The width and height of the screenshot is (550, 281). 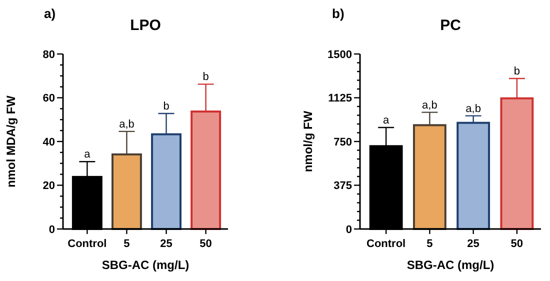 I want to click on text: b), so click(x=338, y=13).